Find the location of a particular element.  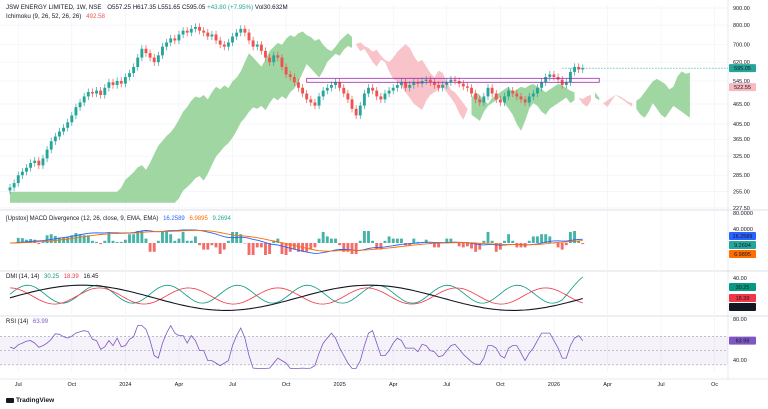

dmi-legend: DMI (14, 14) 30.25 18.39 16.45 is located at coordinates (52, 277).